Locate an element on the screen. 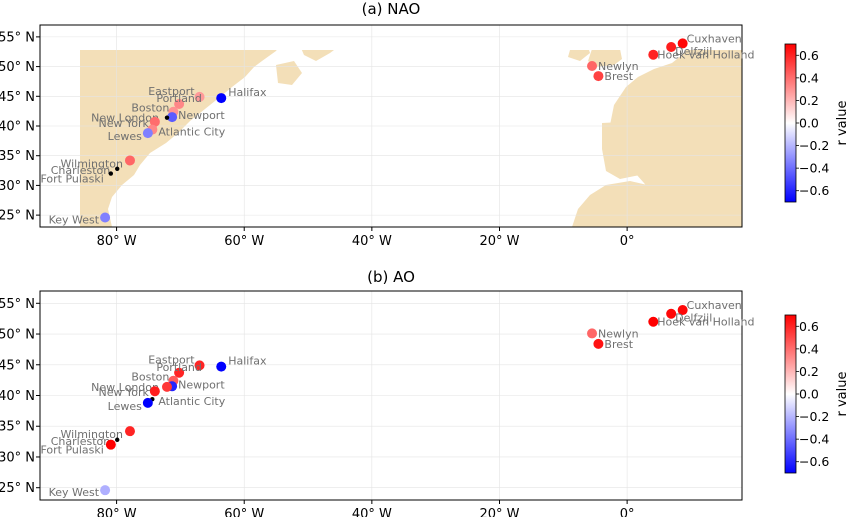  panel-title: (a) NAO is located at coordinates (391, 9).